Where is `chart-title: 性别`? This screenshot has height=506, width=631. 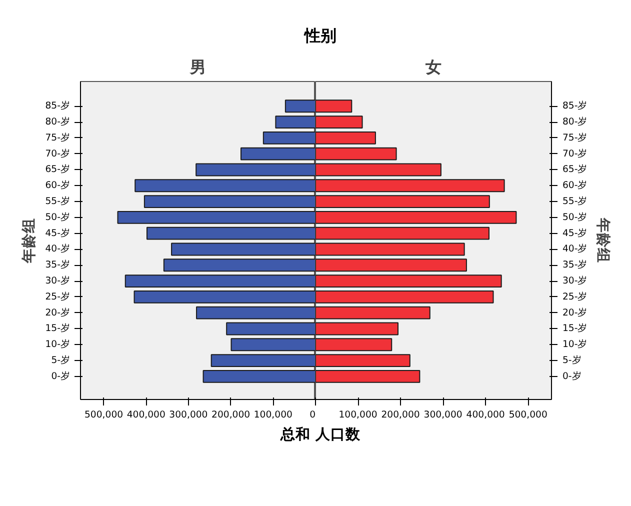 chart-title: 性别 is located at coordinates (320, 36).